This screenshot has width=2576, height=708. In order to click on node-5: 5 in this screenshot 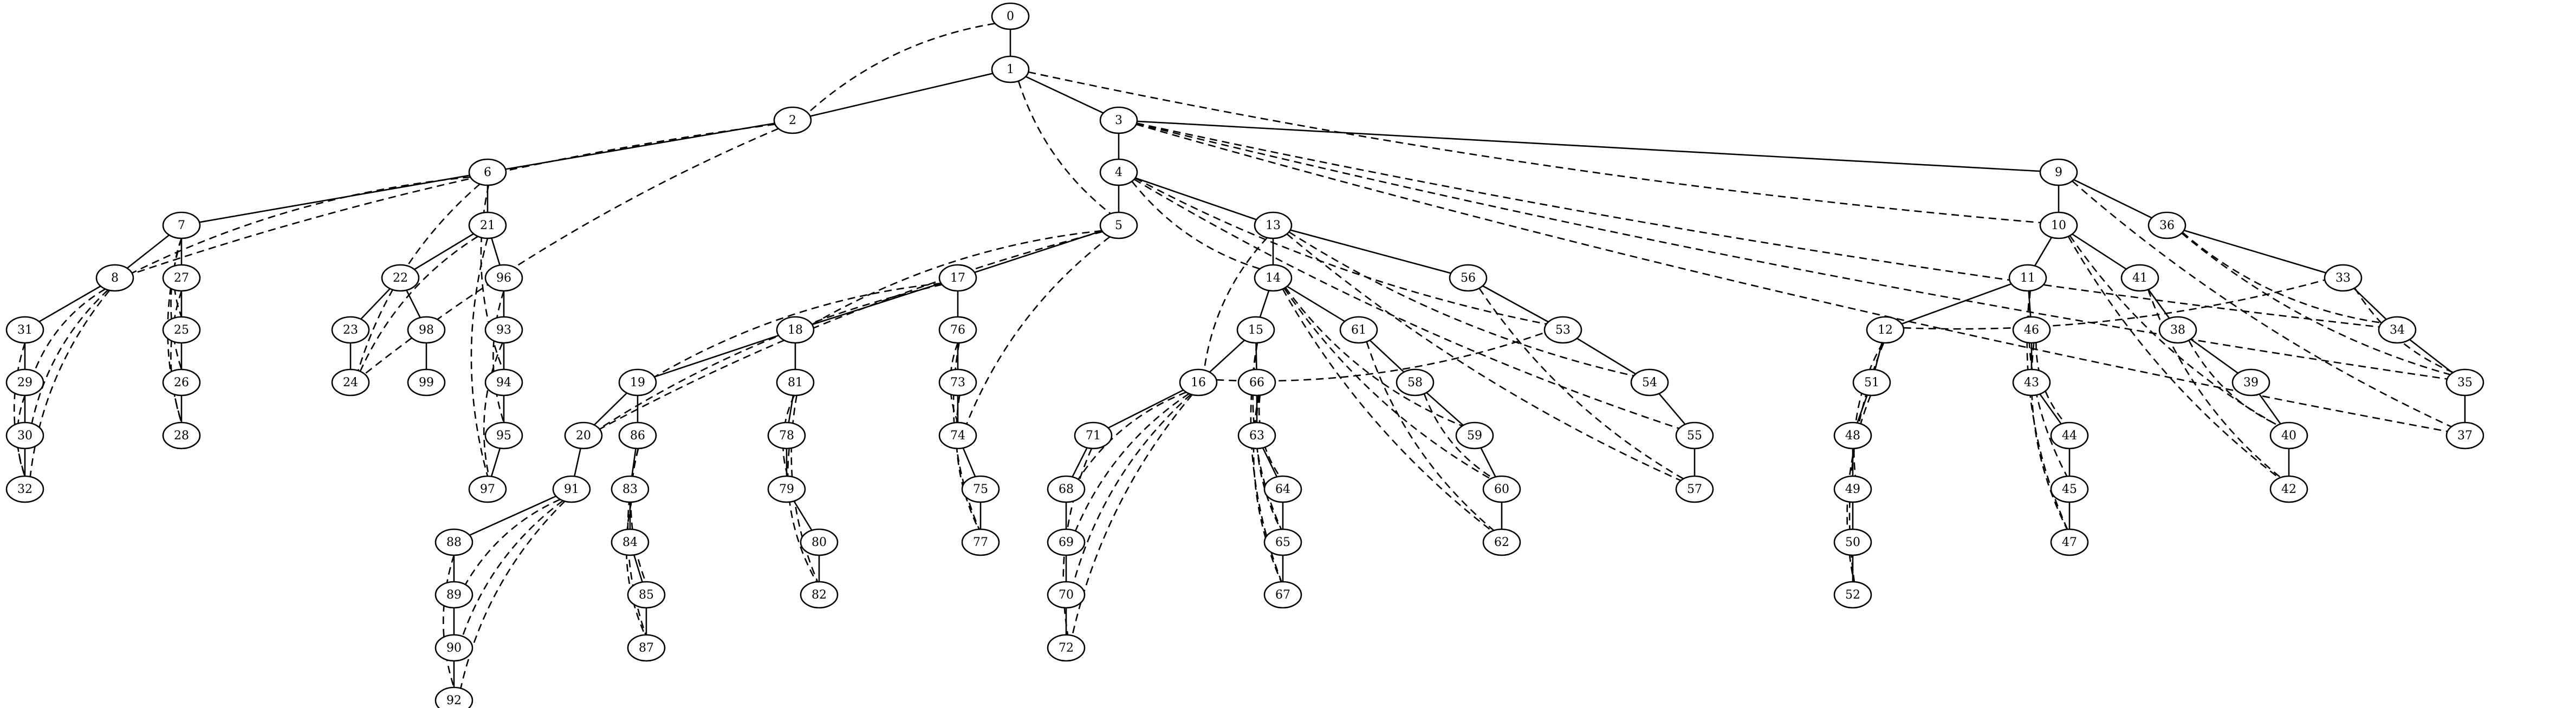, I will do `click(1118, 225)`.